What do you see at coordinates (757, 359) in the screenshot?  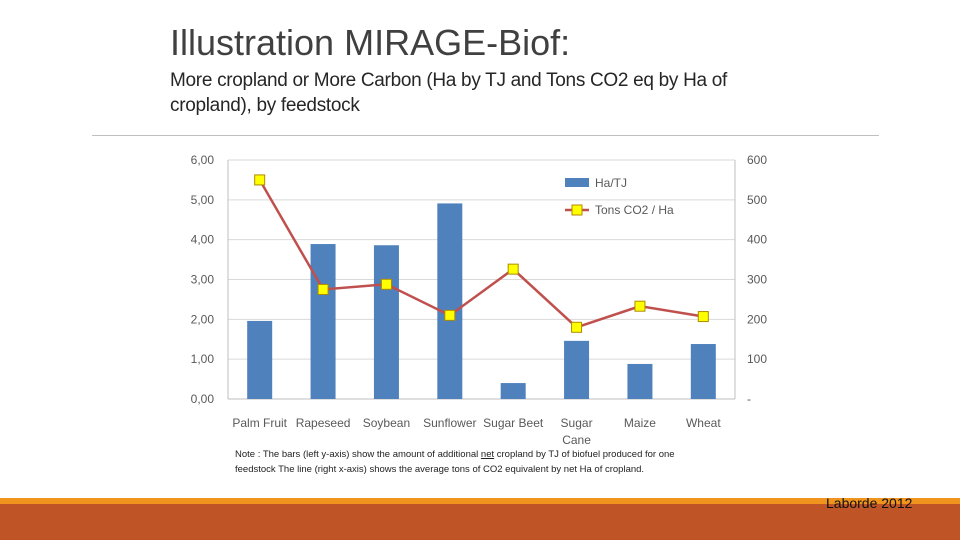 I see `right-axis-tick-label: 100` at bounding box center [757, 359].